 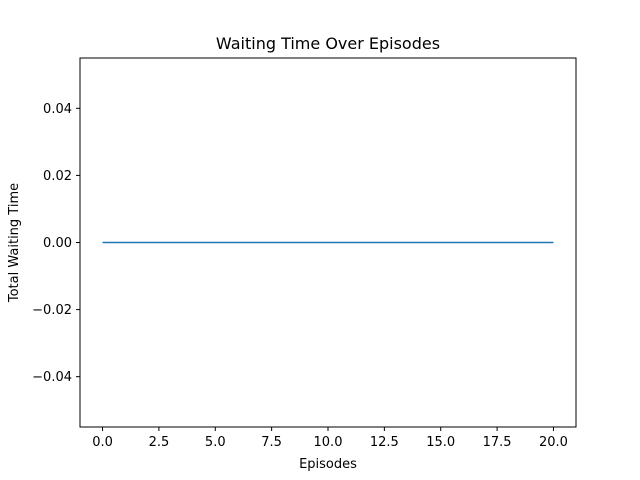 I want to click on x-tick-label: 17.5, so click(x=497, y=442).